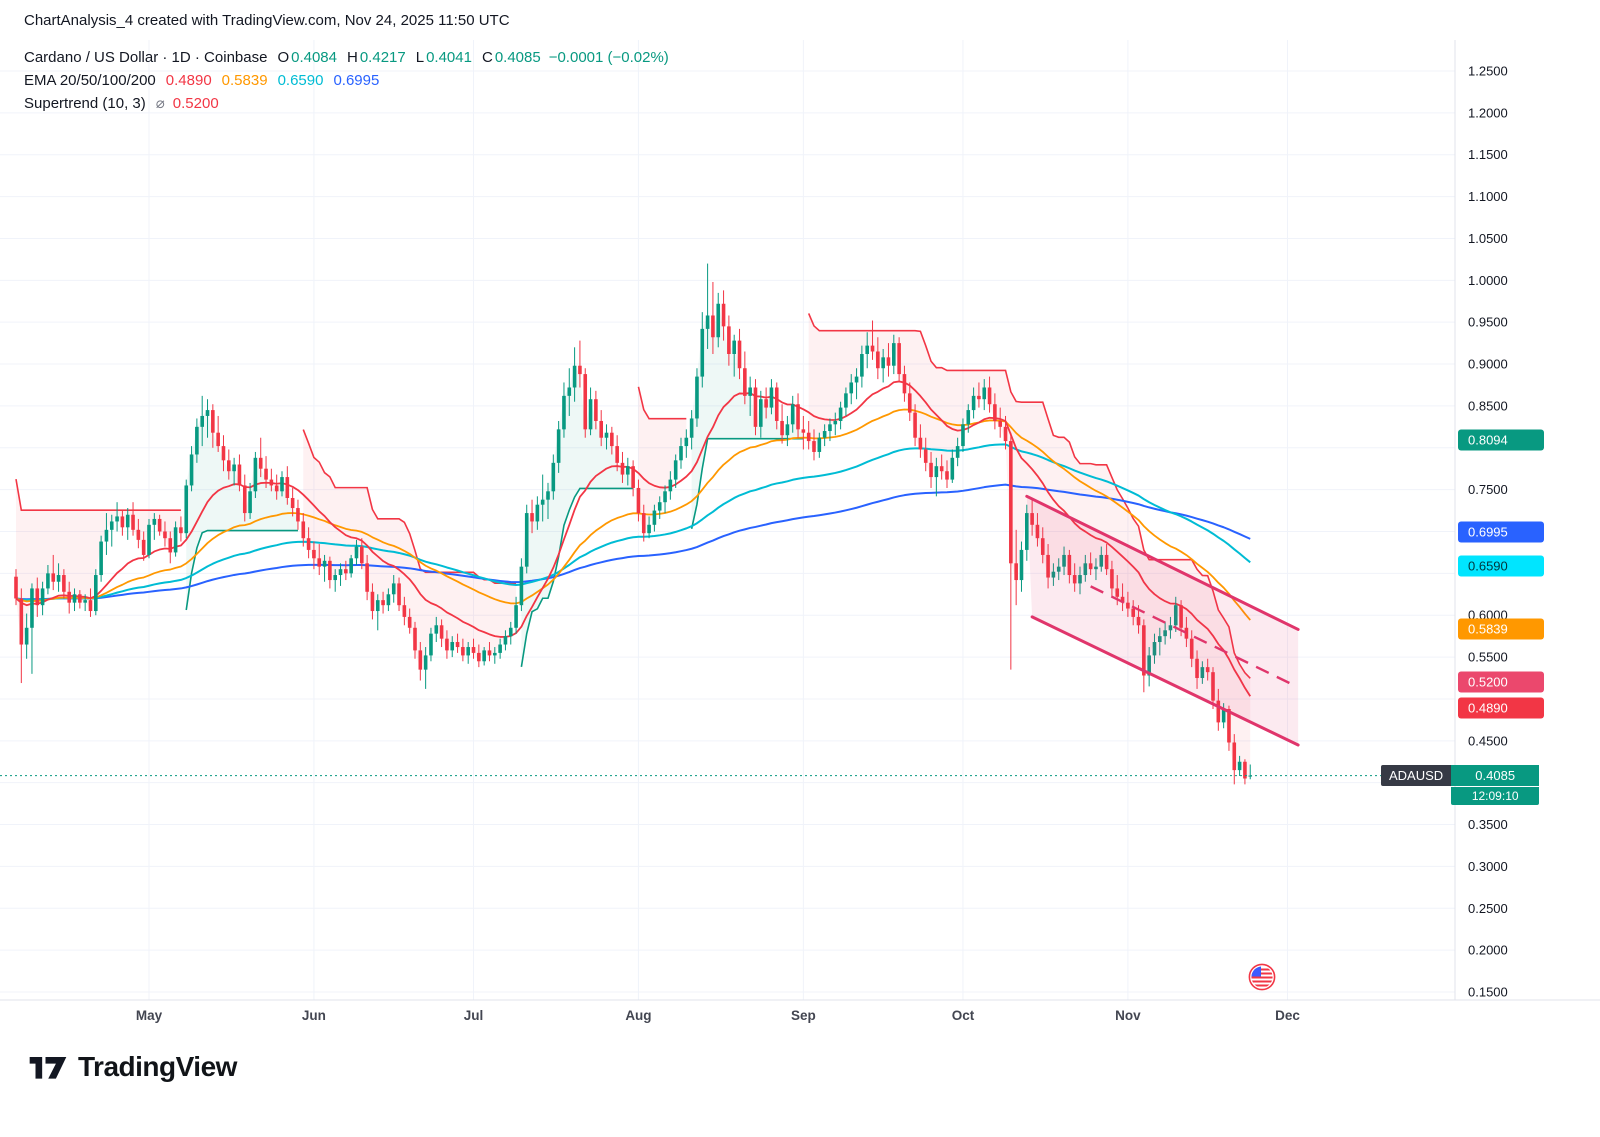  Describe the element at coordinates (314, 57) in the screenshot. I see `open-value: 0.4084` at that location.